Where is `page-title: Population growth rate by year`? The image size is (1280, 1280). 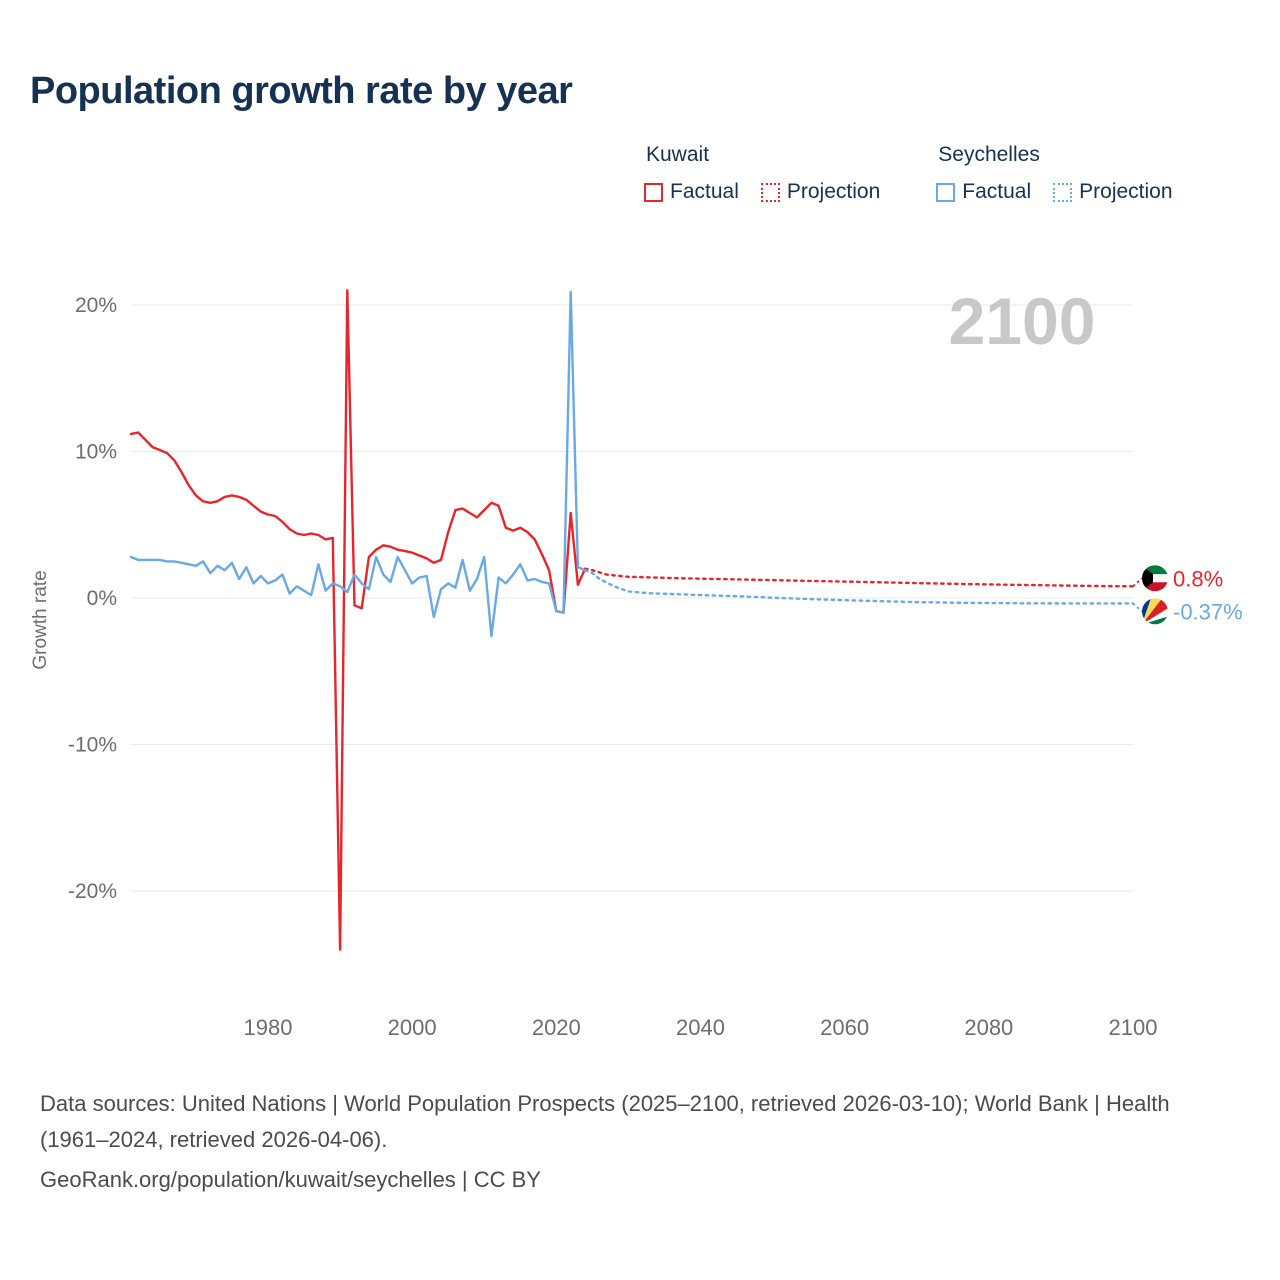 page-title: Population growth rate by year is located at coordinates (301, 91).